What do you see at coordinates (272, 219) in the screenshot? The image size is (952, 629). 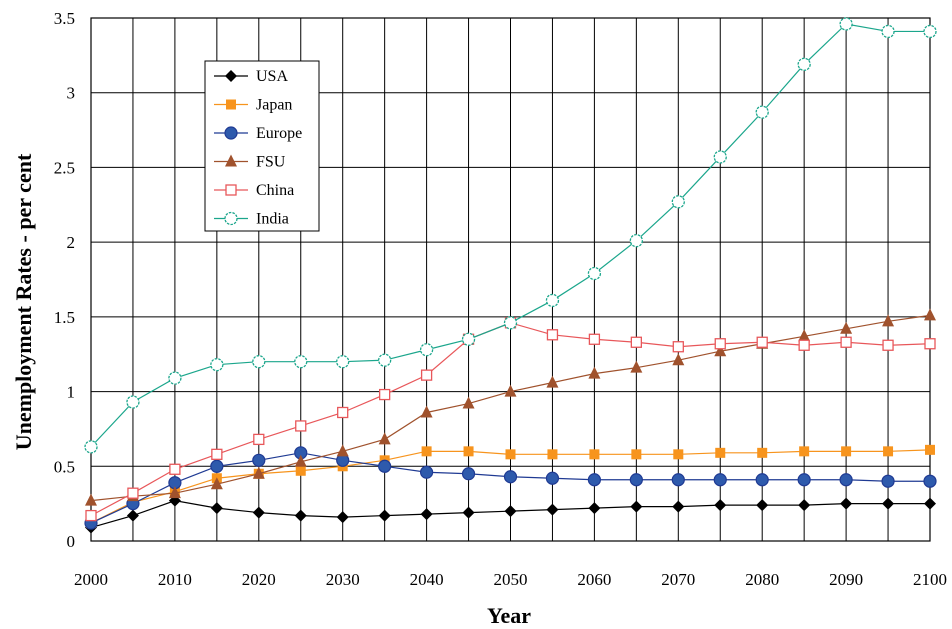 I see `legend-label-india: India` at bounding box center [272, 219].